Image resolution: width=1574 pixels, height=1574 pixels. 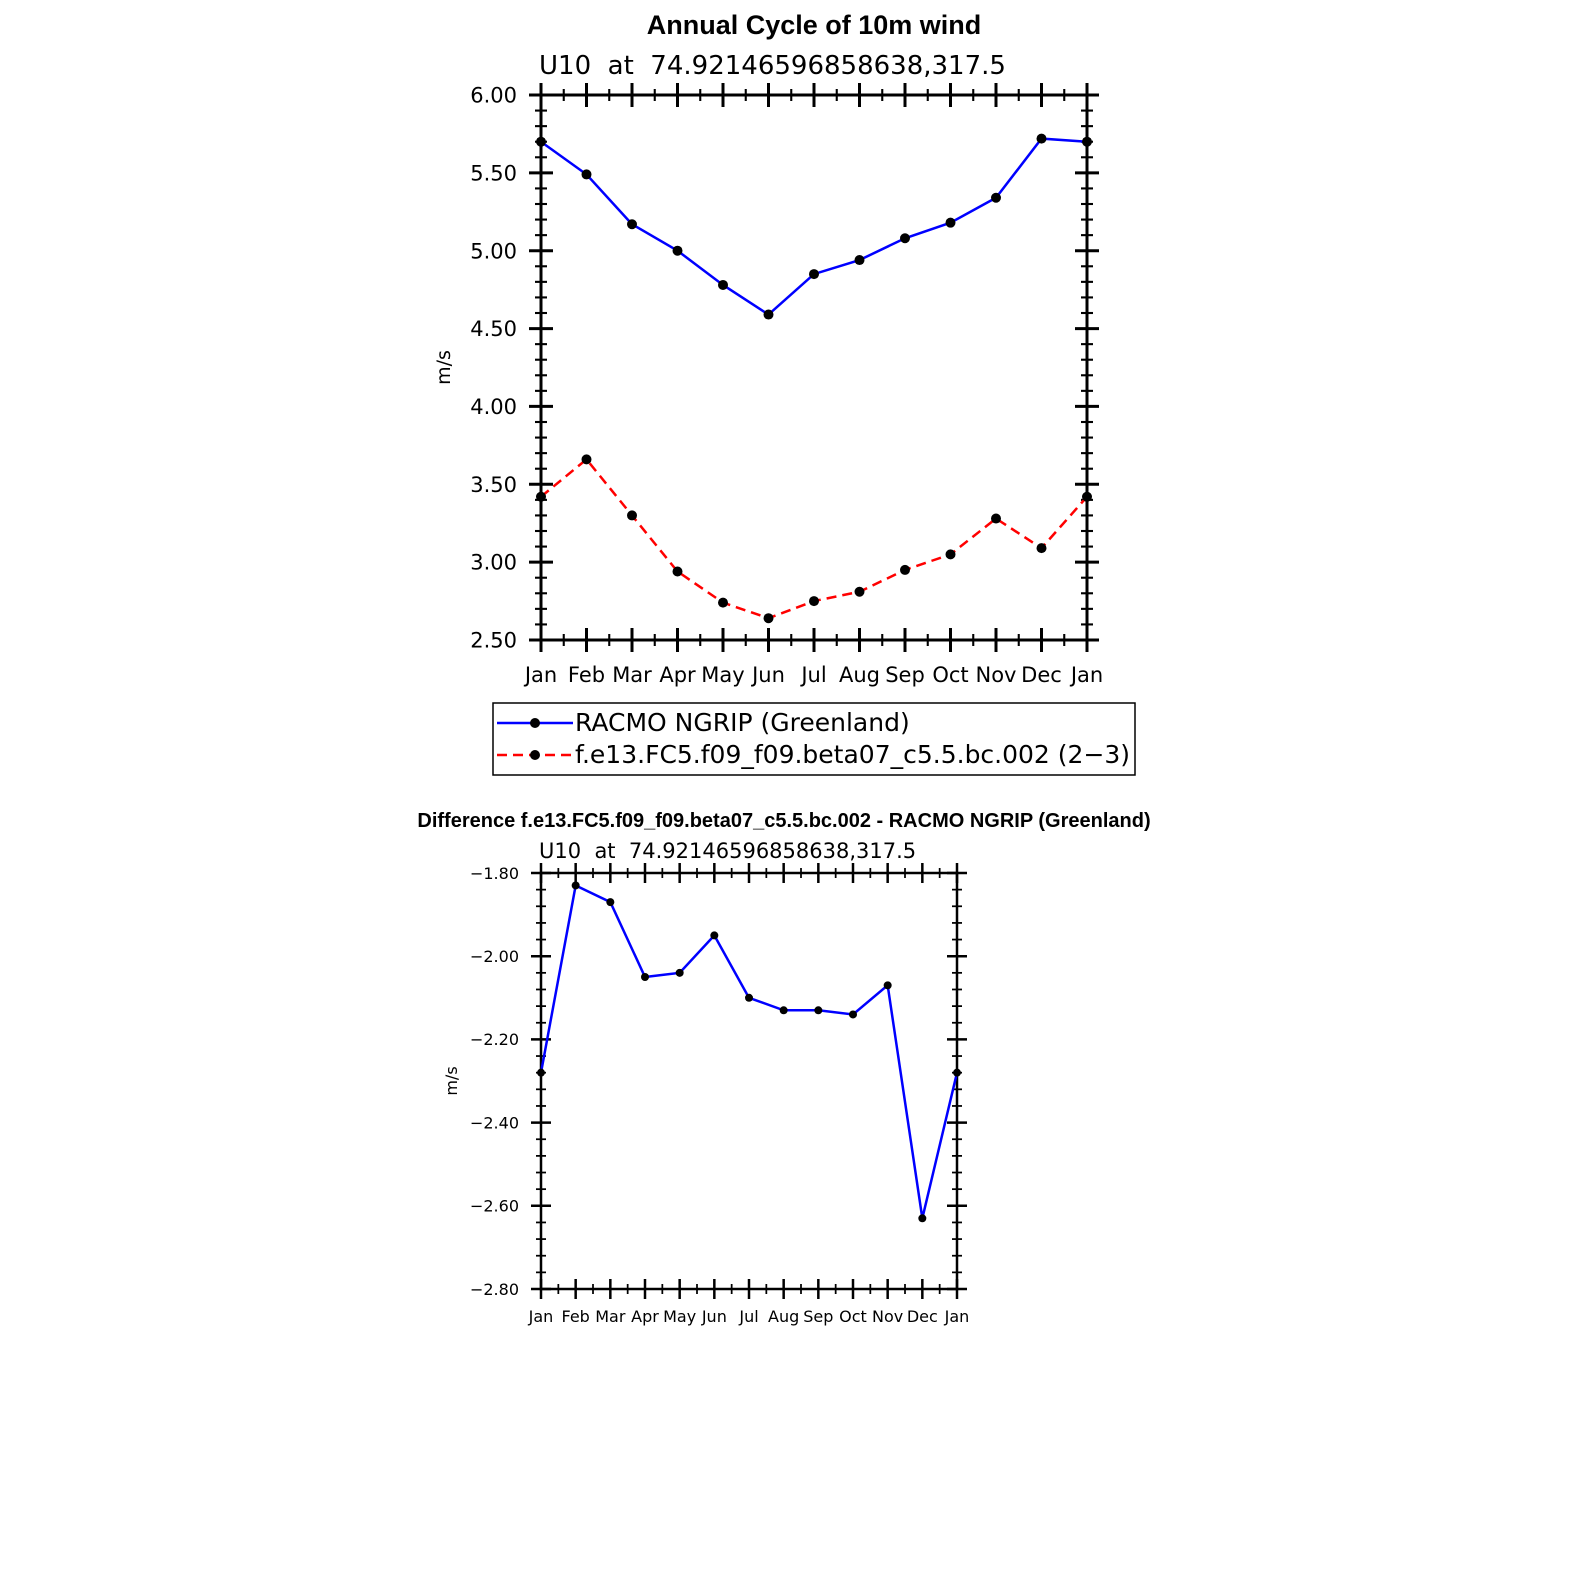 What do you see at coordinates (493, 485) in the screenshot?
I see `y-tick-label: 3.50` at bounding box center [493, 485].